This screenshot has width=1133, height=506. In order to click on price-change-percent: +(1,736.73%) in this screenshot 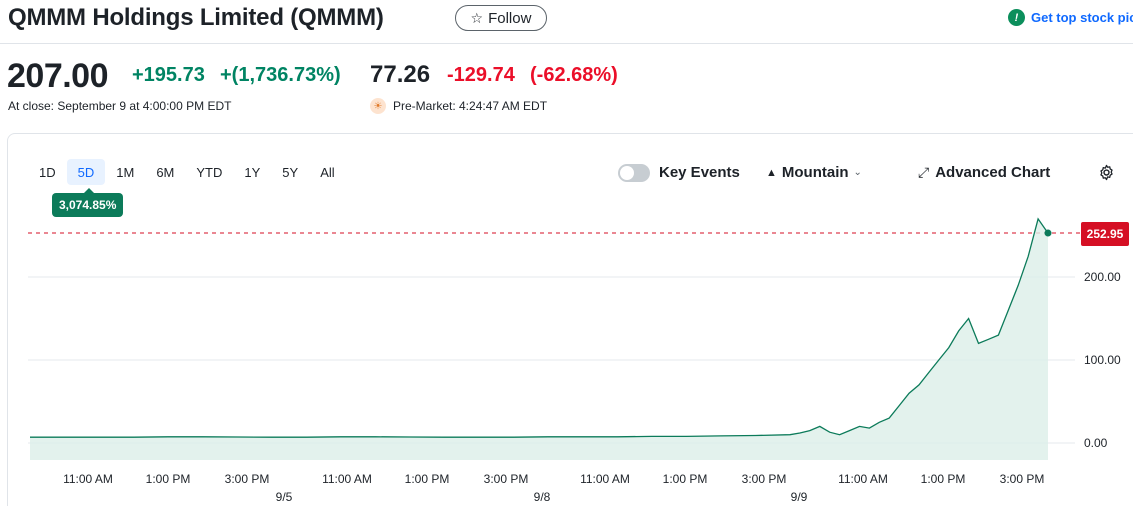, I will do `click(280, 75)`.